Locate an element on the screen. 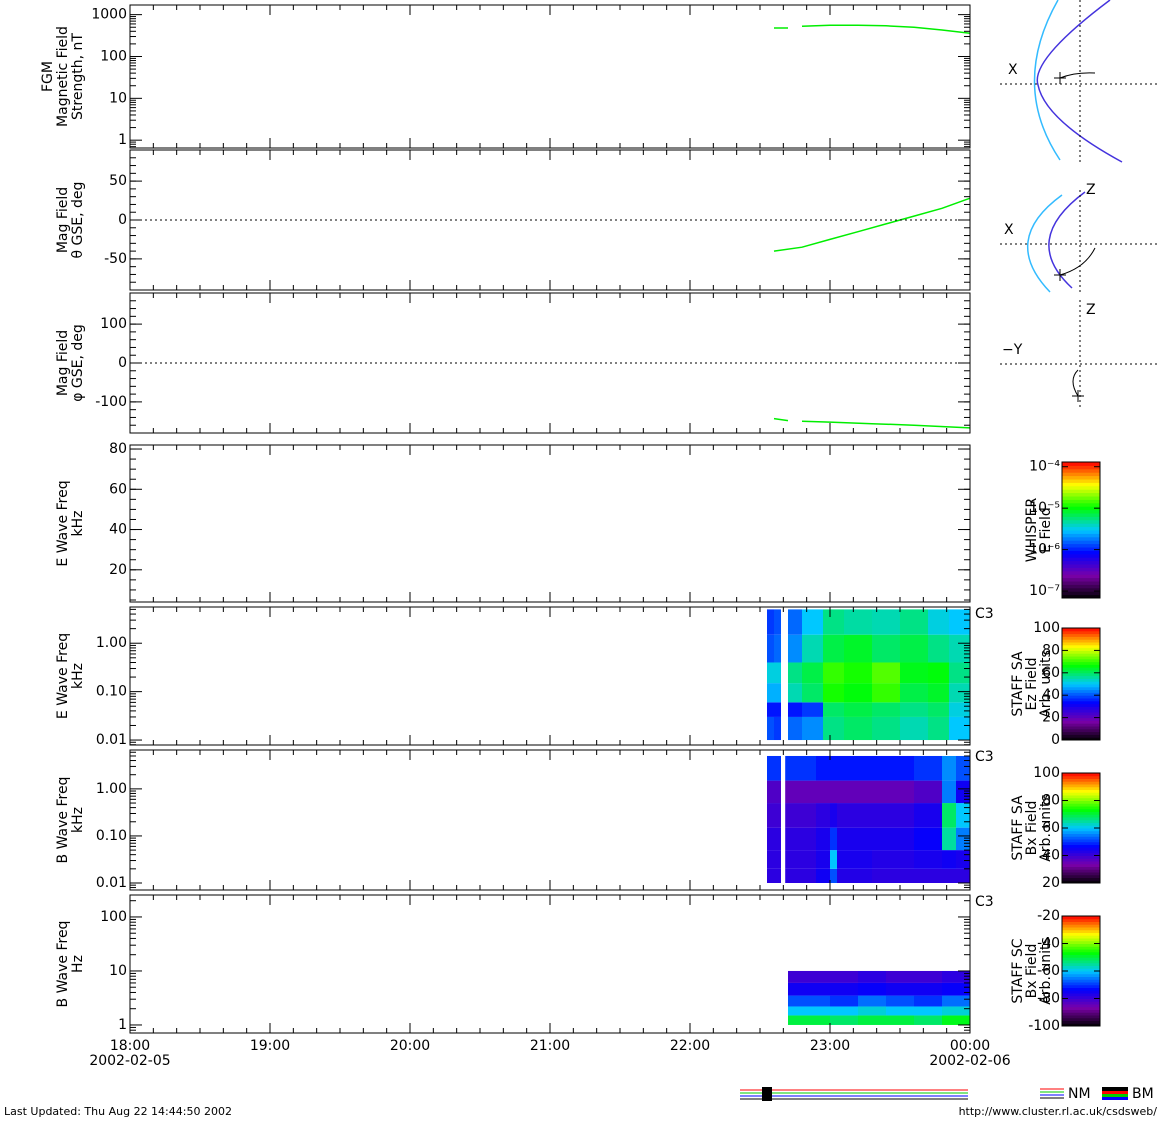 Image resolution: width=1159 pixels, height=1127 pixels. y-tick-label: -50 is located at coordinates (115, 259).